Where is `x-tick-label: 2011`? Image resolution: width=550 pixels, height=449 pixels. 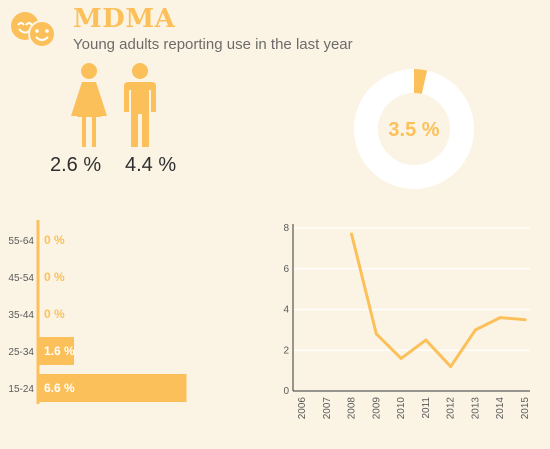
x-tick-label: 2011 is located at coordinates (426, 408).